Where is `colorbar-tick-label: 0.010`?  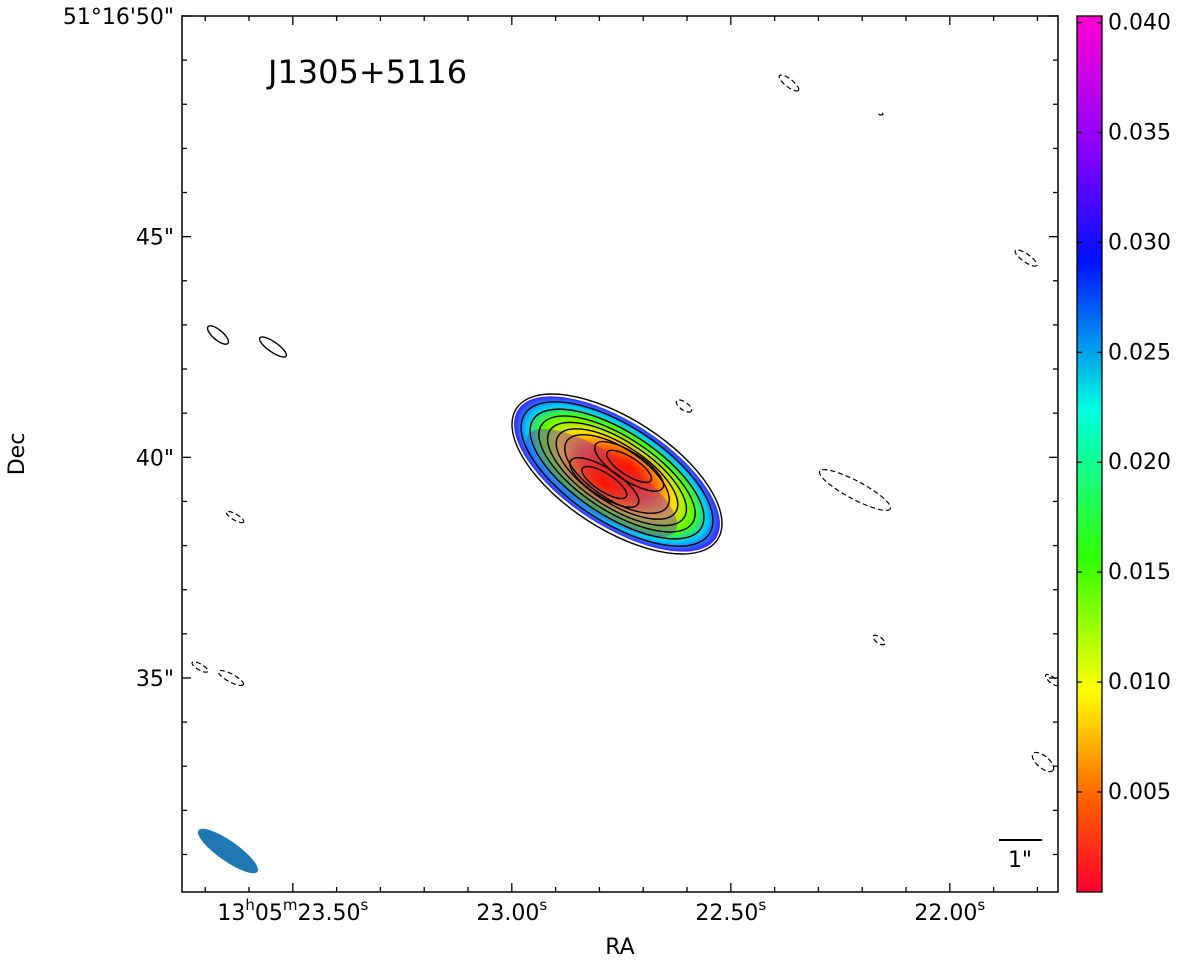
colorbar-tick-label: 0.010 is located at coordinates (1139, 682).